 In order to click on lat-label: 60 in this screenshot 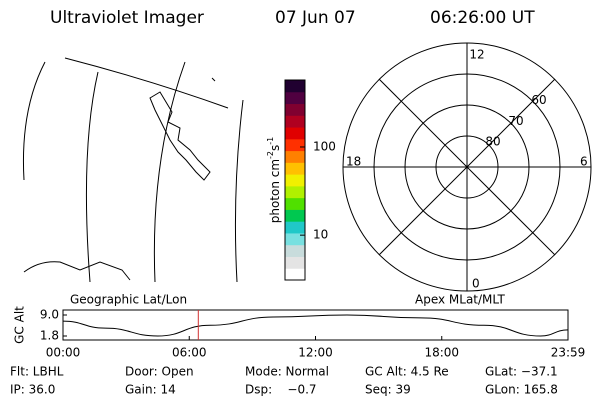, I will do `click(538, 100)`.